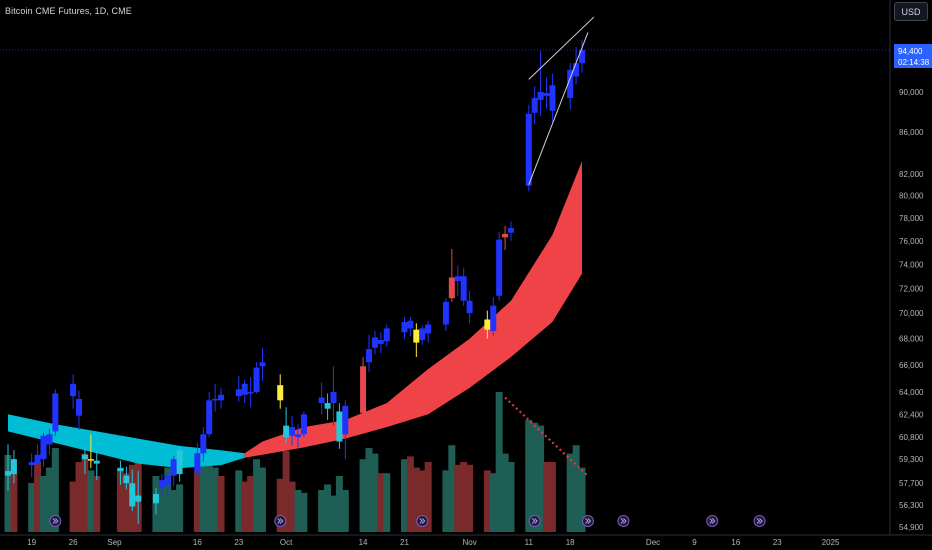  Describe the element at coordinates (911, 241) in the screenshot. I see `price-tick-label: 76,000` at that location.